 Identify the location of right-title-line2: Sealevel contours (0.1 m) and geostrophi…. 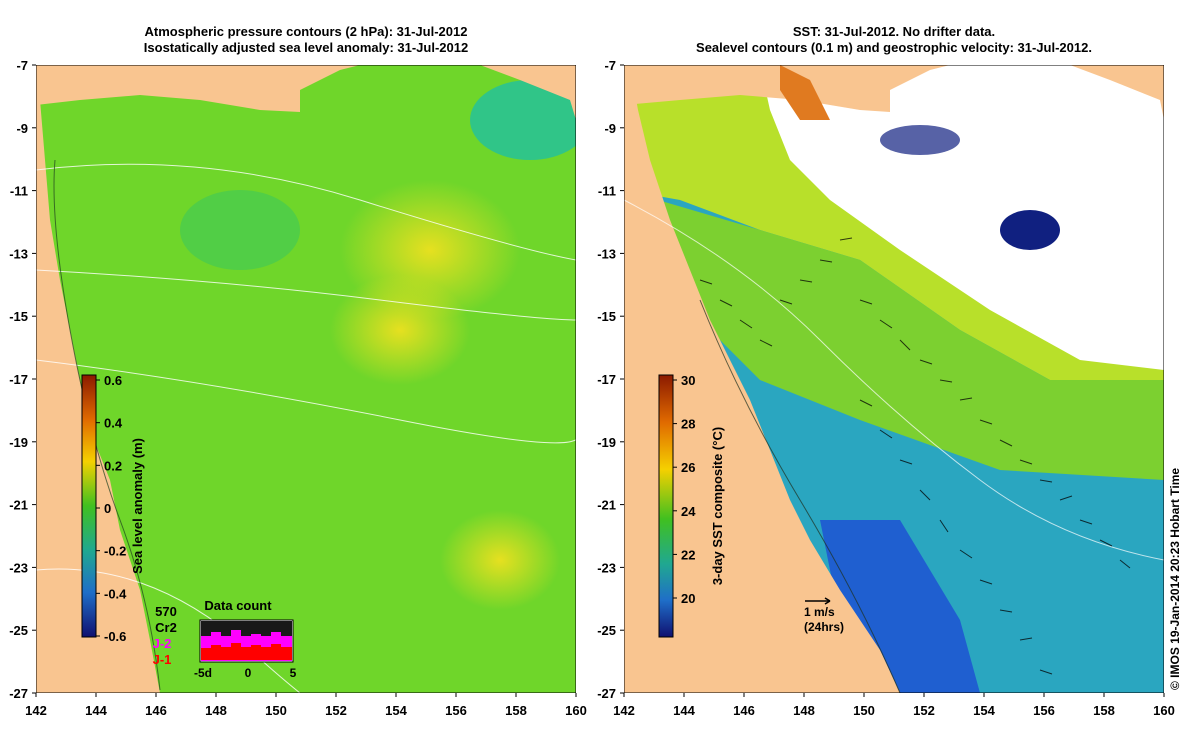
(894, 47).